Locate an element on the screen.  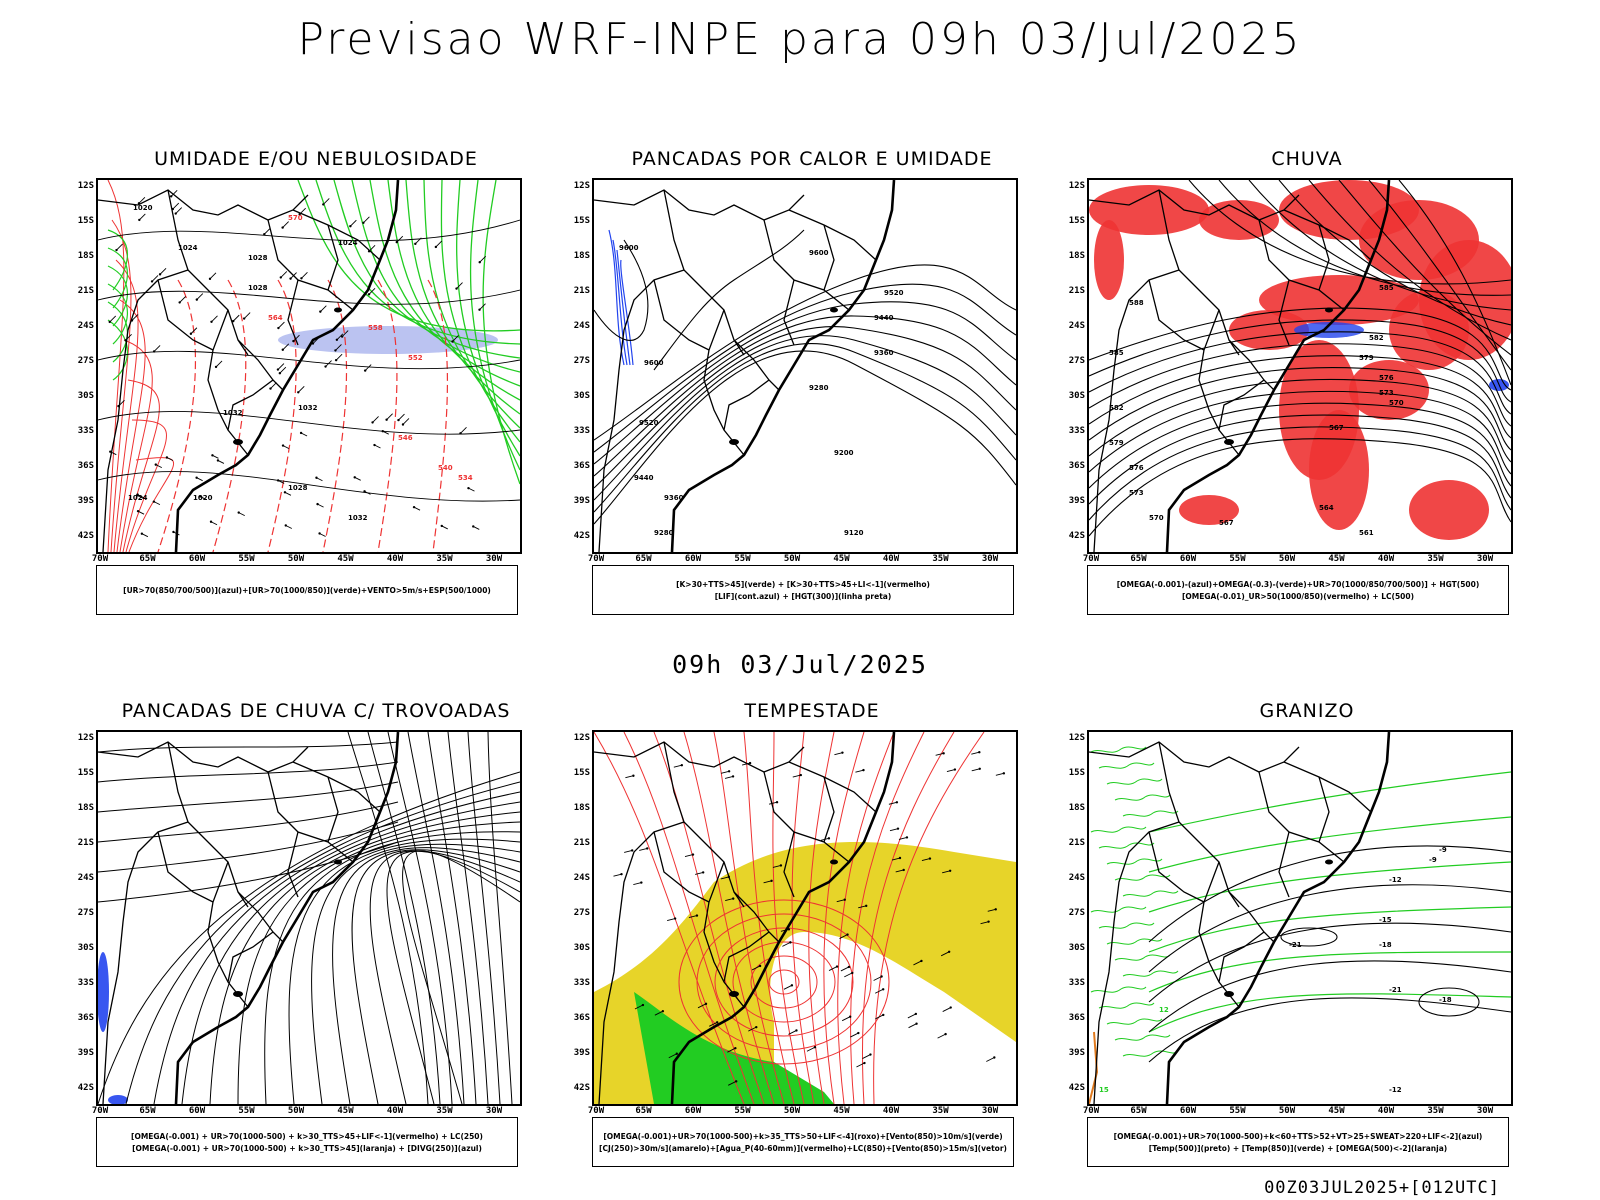
contour-label: -21 is located at coordinates (1395, 990).